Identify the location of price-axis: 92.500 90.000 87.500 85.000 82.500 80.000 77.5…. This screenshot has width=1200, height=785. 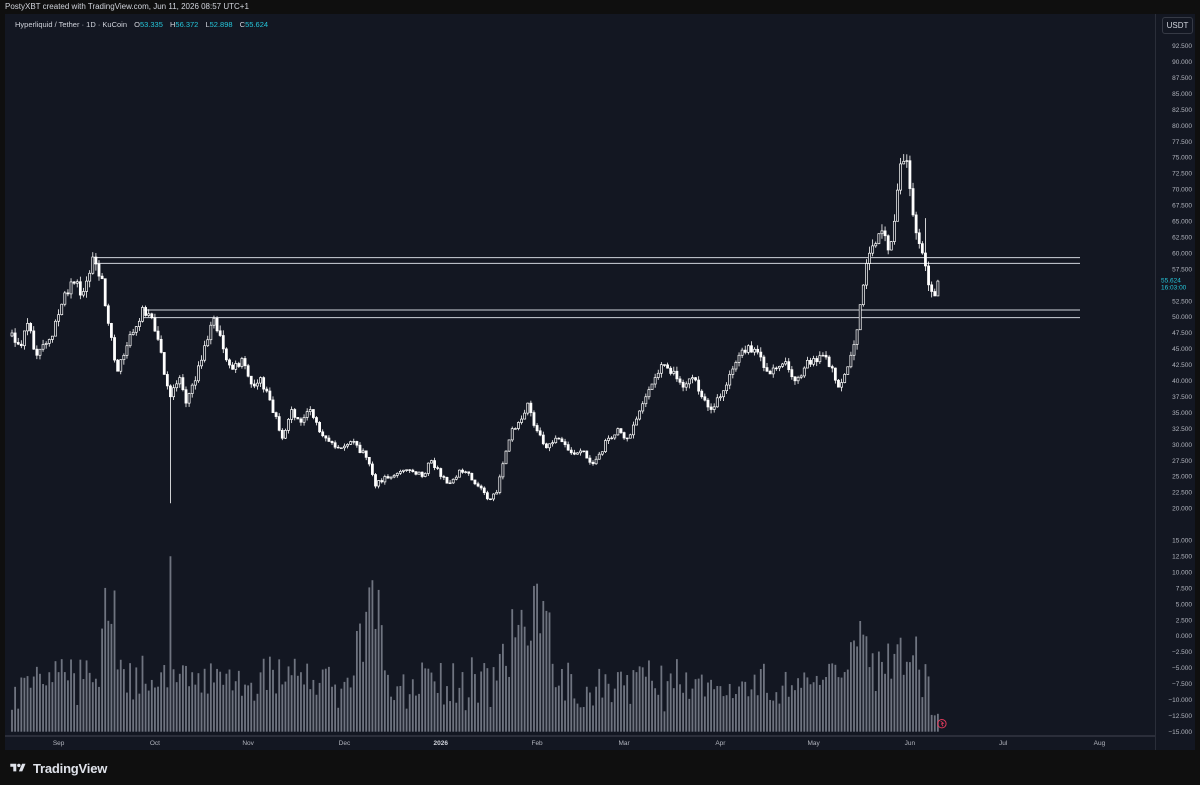
(1175, 382).